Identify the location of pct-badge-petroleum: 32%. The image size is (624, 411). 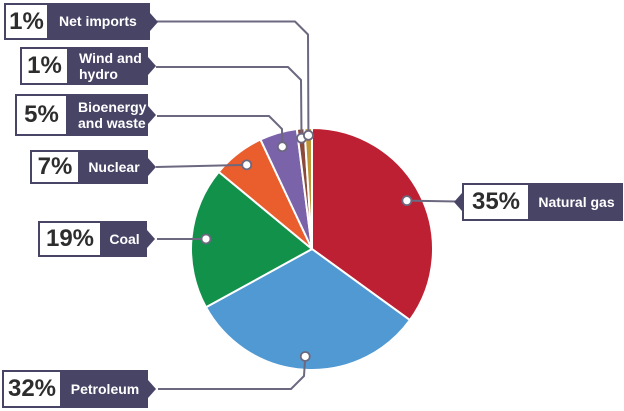
(32, 389).